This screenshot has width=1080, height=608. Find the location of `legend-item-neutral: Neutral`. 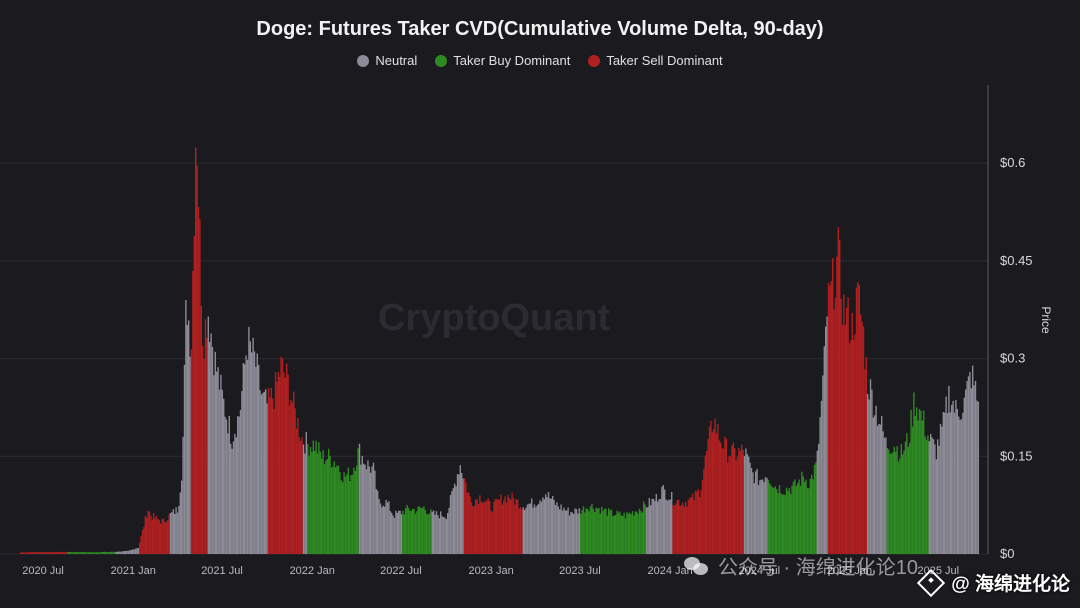

legend-item-neutral: Neutral is located at coordinates (387, 60).